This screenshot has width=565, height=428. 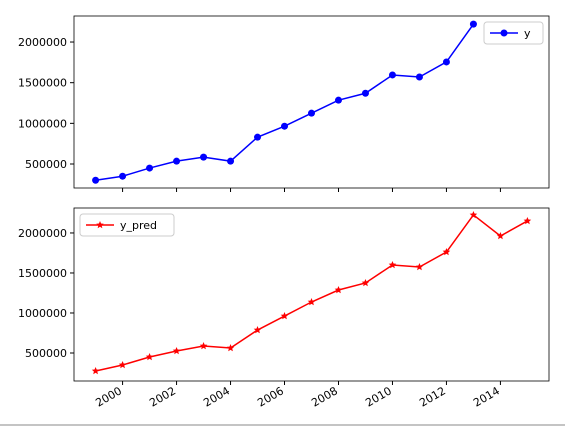 What do you see at coordinates (324, 396) in the screenshot?
I see `x-tick-label: 2008` at bounding box center [324, 396].